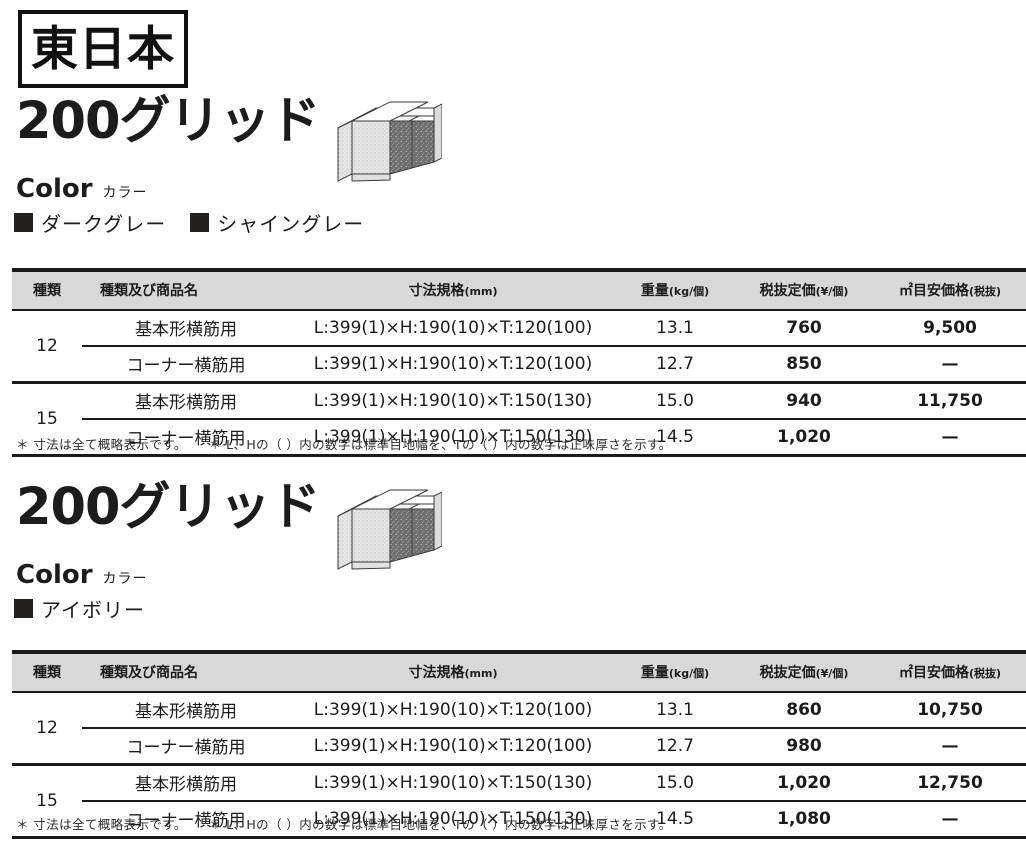 The width and height of the screenshot is (1026, 844). What do you see at coordinates (804, 746) in the screenshot?
I see `cell-price: 980` at bounding box center [804, 746].